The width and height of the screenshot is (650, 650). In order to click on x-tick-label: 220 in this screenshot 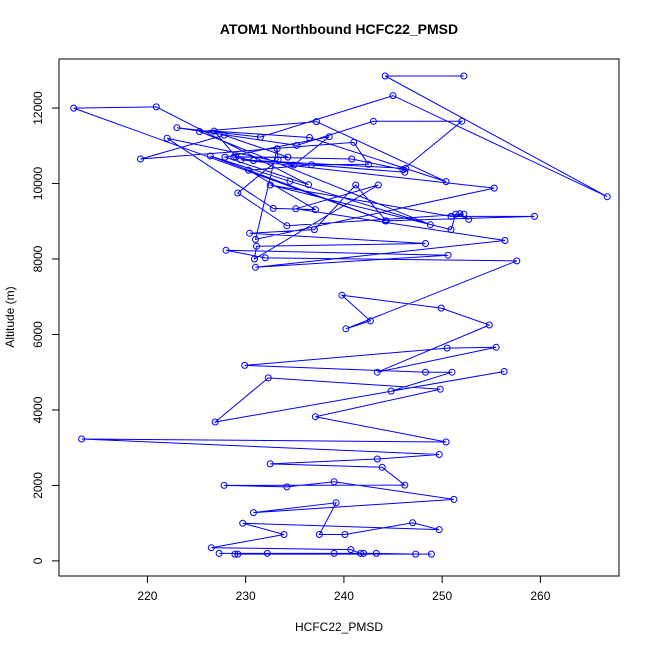, I will do `click(147, 596)`.